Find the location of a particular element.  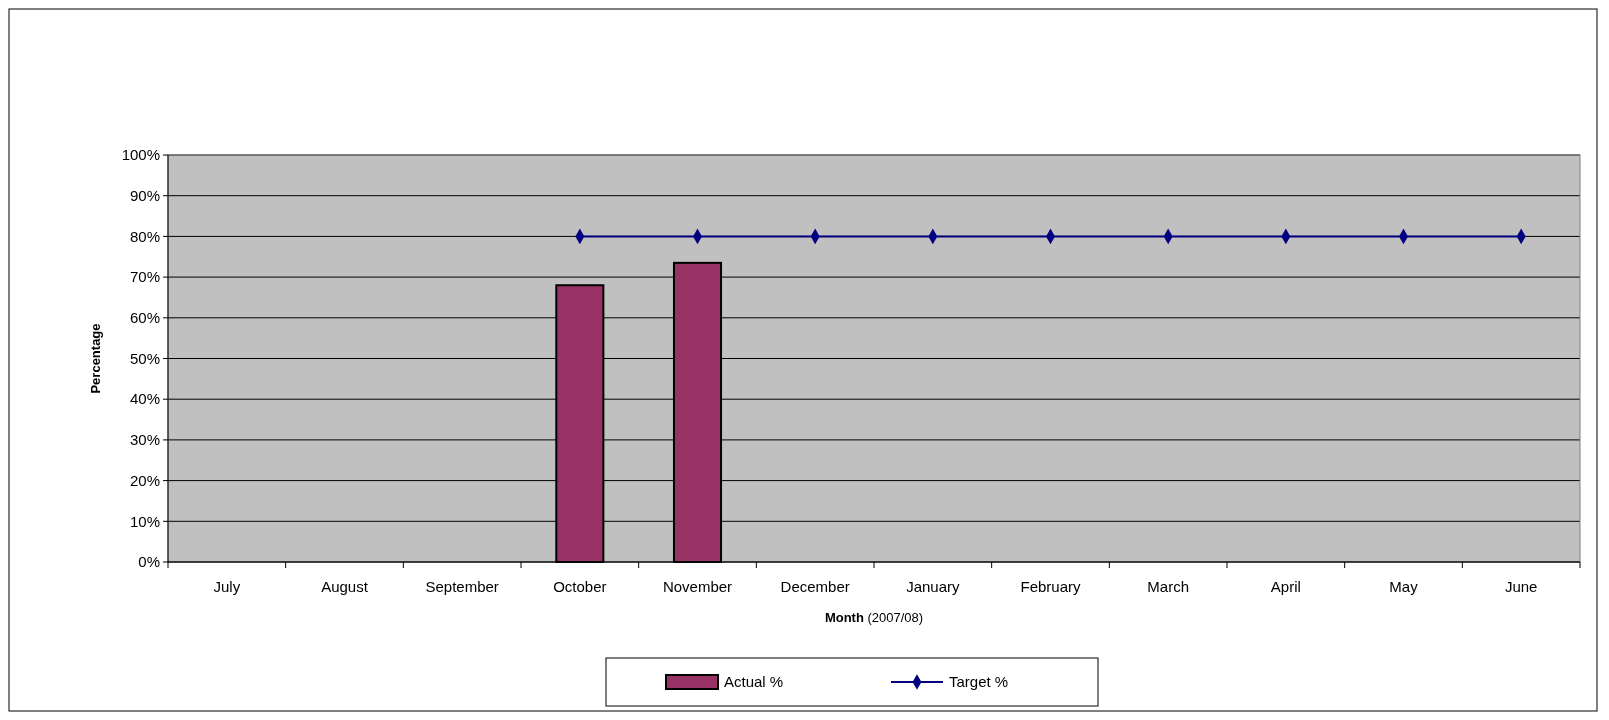

x-tick-label: January is located at coordinates (933, 586).